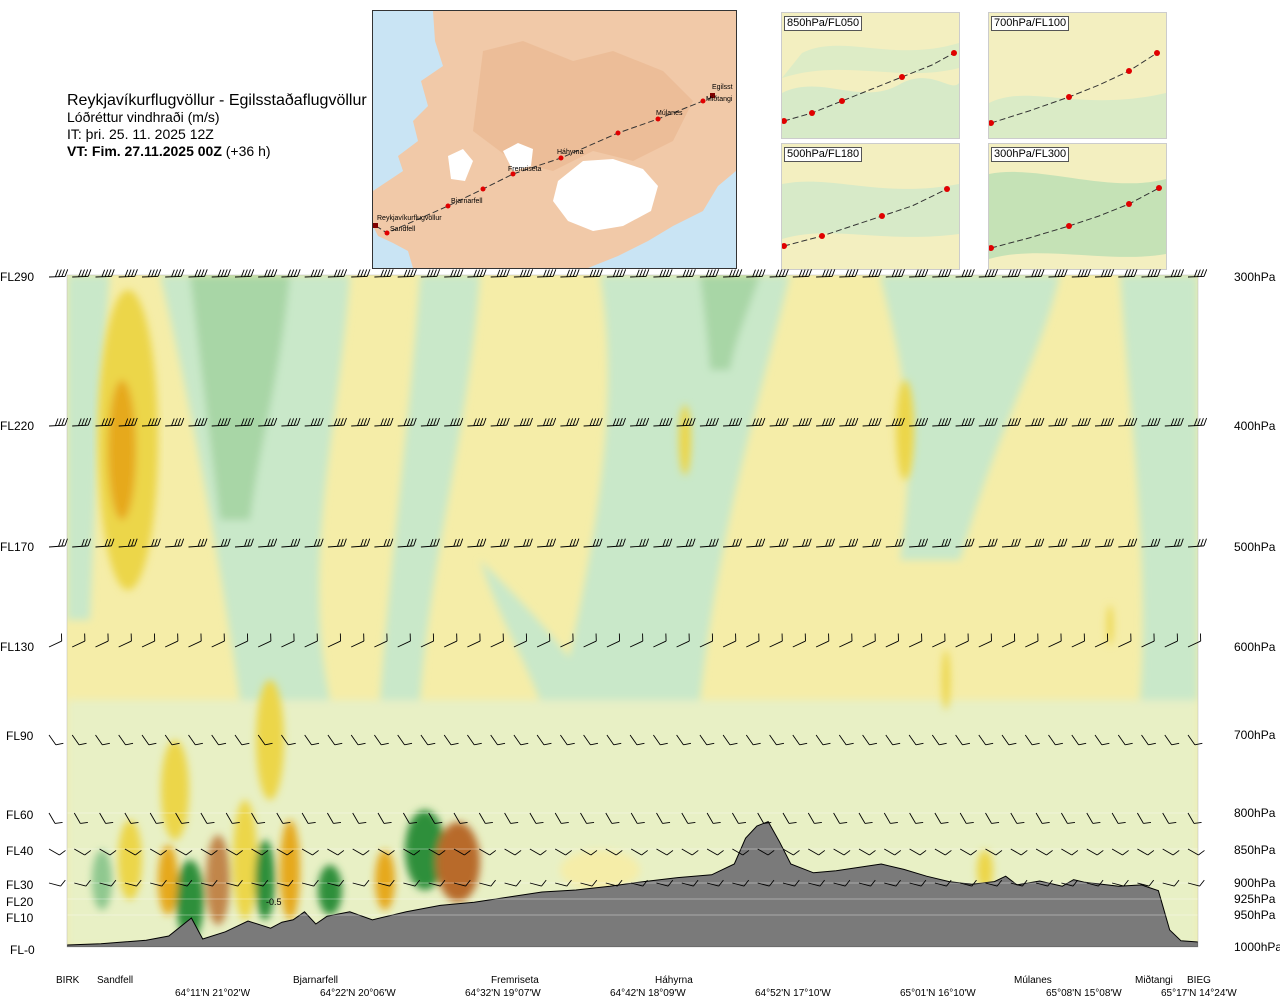 The width and height of the screenshot is (1280, 1005). Describe the element at coordinates (403, 229) in the screenshot. I see `map-label-sandfell: Sandfell` at that location.